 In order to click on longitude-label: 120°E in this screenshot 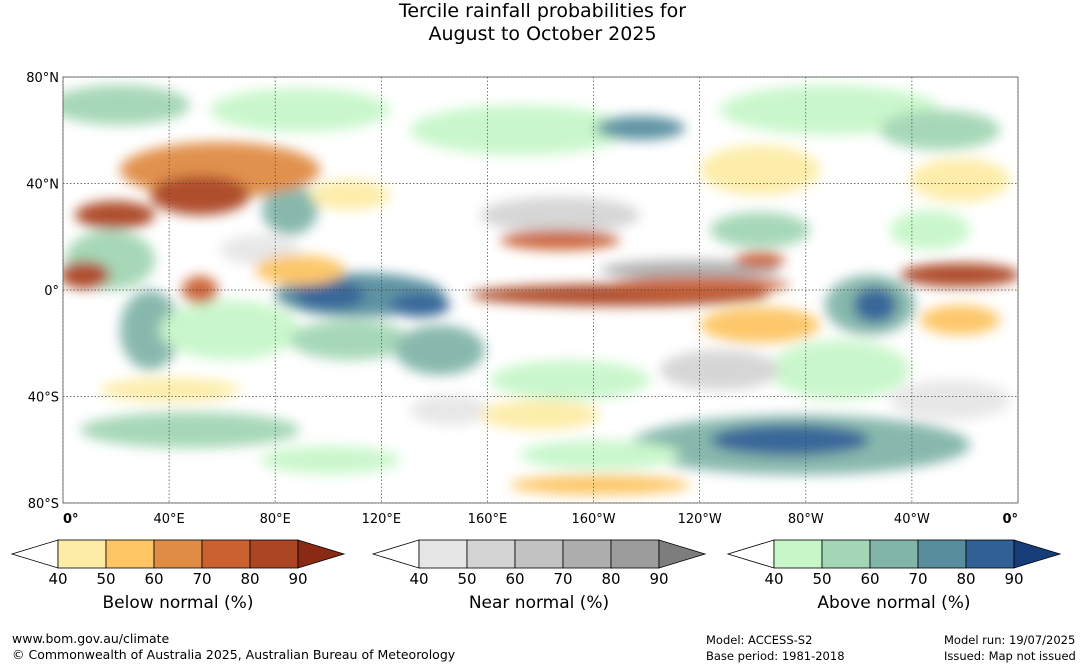, I will do `click(382, 519)`.